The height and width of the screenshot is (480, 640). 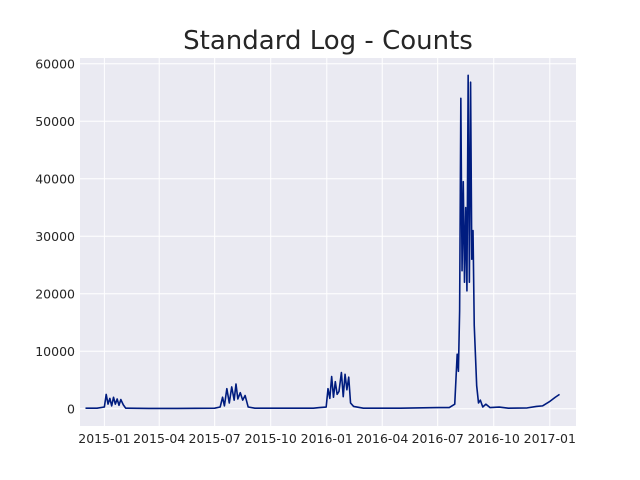 I want to click on y-tick-label: 40000, so click(x=55, y=178).